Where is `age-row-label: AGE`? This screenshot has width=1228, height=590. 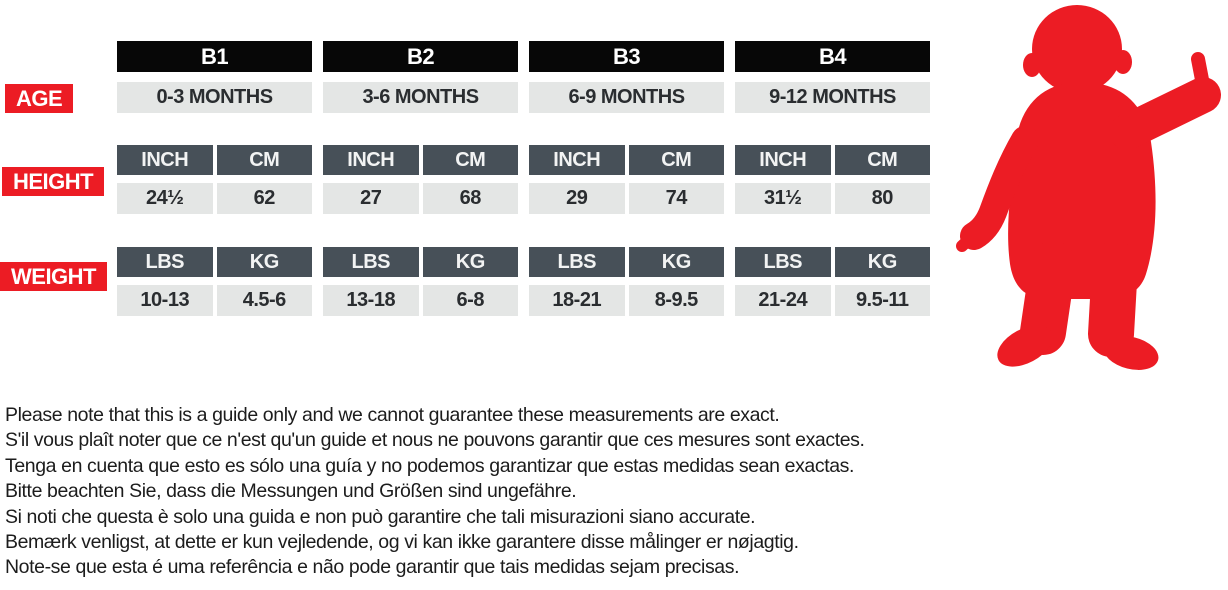 age-row-label: AGE is located at coordinates (39, 98).